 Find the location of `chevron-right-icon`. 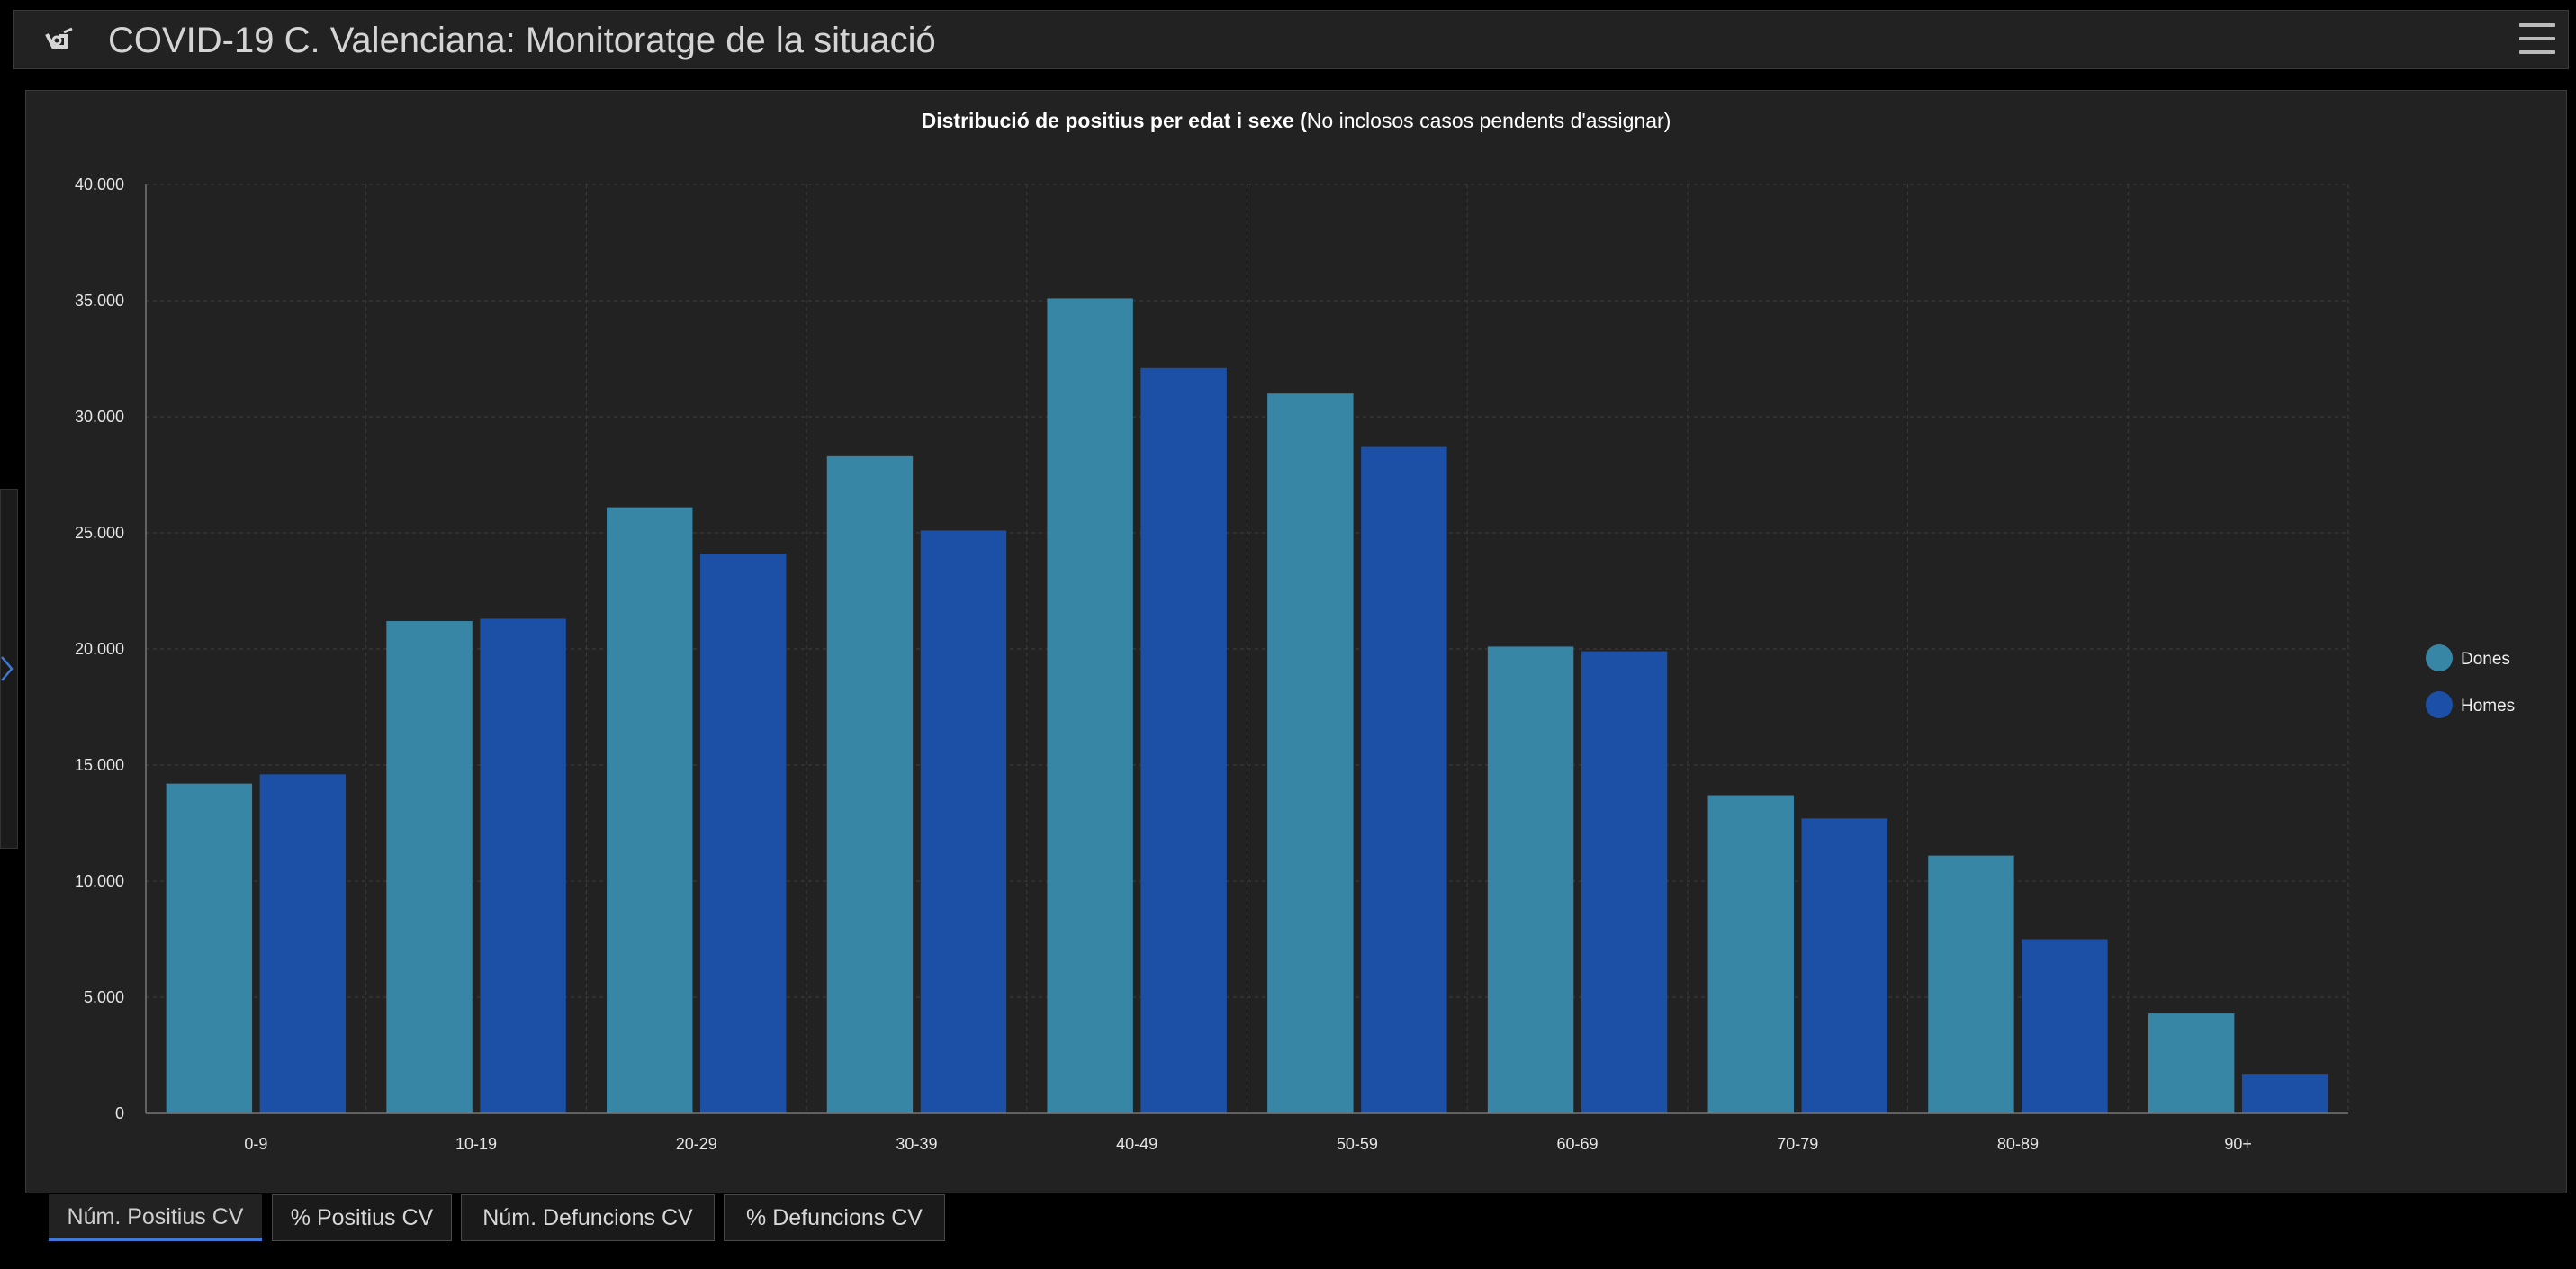

chevron-right-icon is located at coordinates (7, 669).